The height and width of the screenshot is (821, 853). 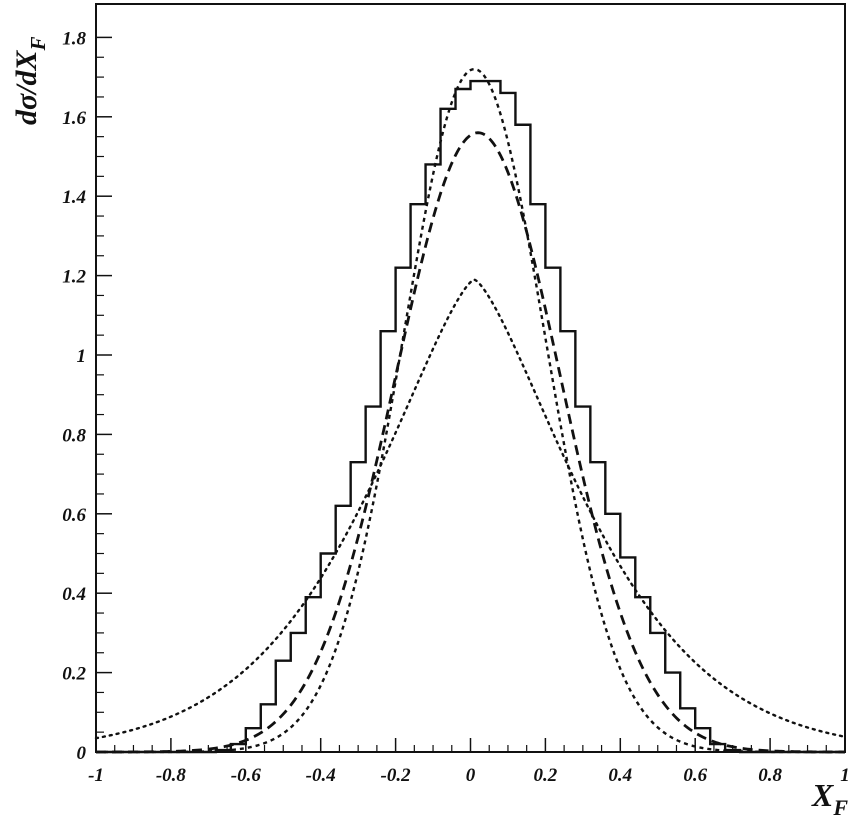 I want to click on y-tick-label: 1, so click(x=82, y=356).